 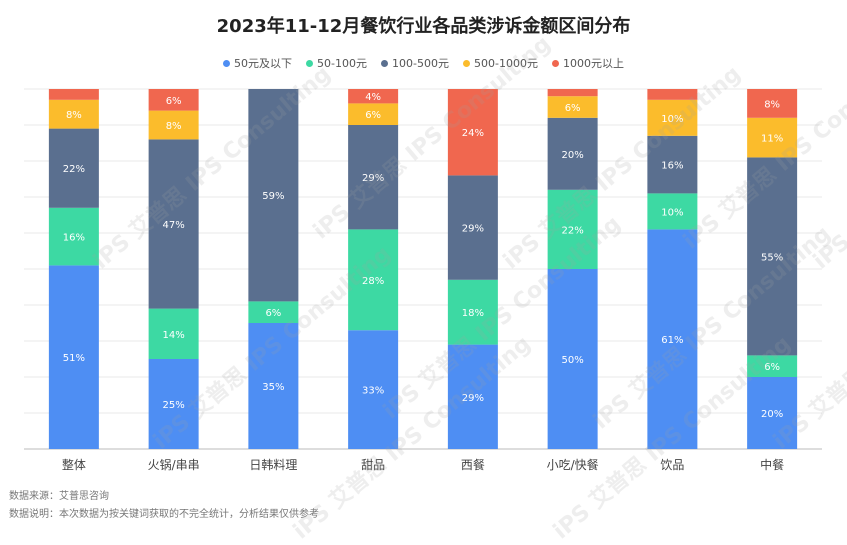 What do you see at coordinates (342, 63) in the screenshot?
I see `legend-label: 50-100元` at bounding box center [342, 63].